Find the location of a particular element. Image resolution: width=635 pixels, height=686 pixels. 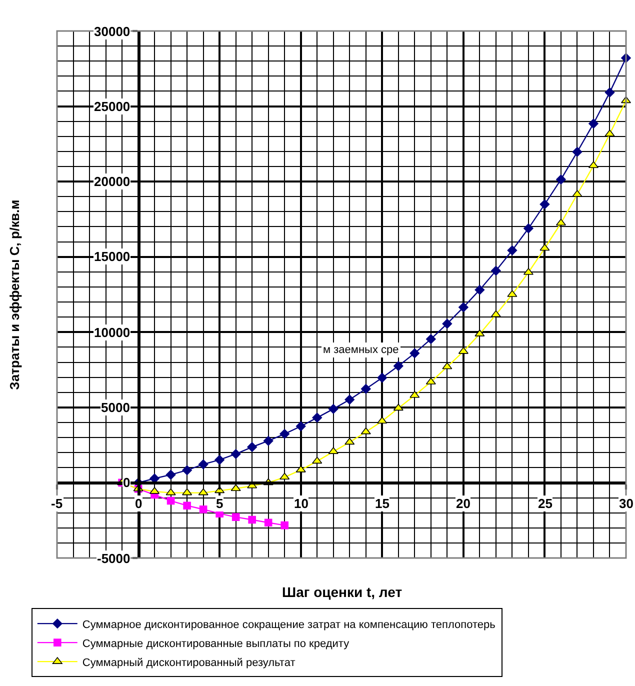

x-axis-title: Шаг оценки t, лет is located at coordinates (342, 592).